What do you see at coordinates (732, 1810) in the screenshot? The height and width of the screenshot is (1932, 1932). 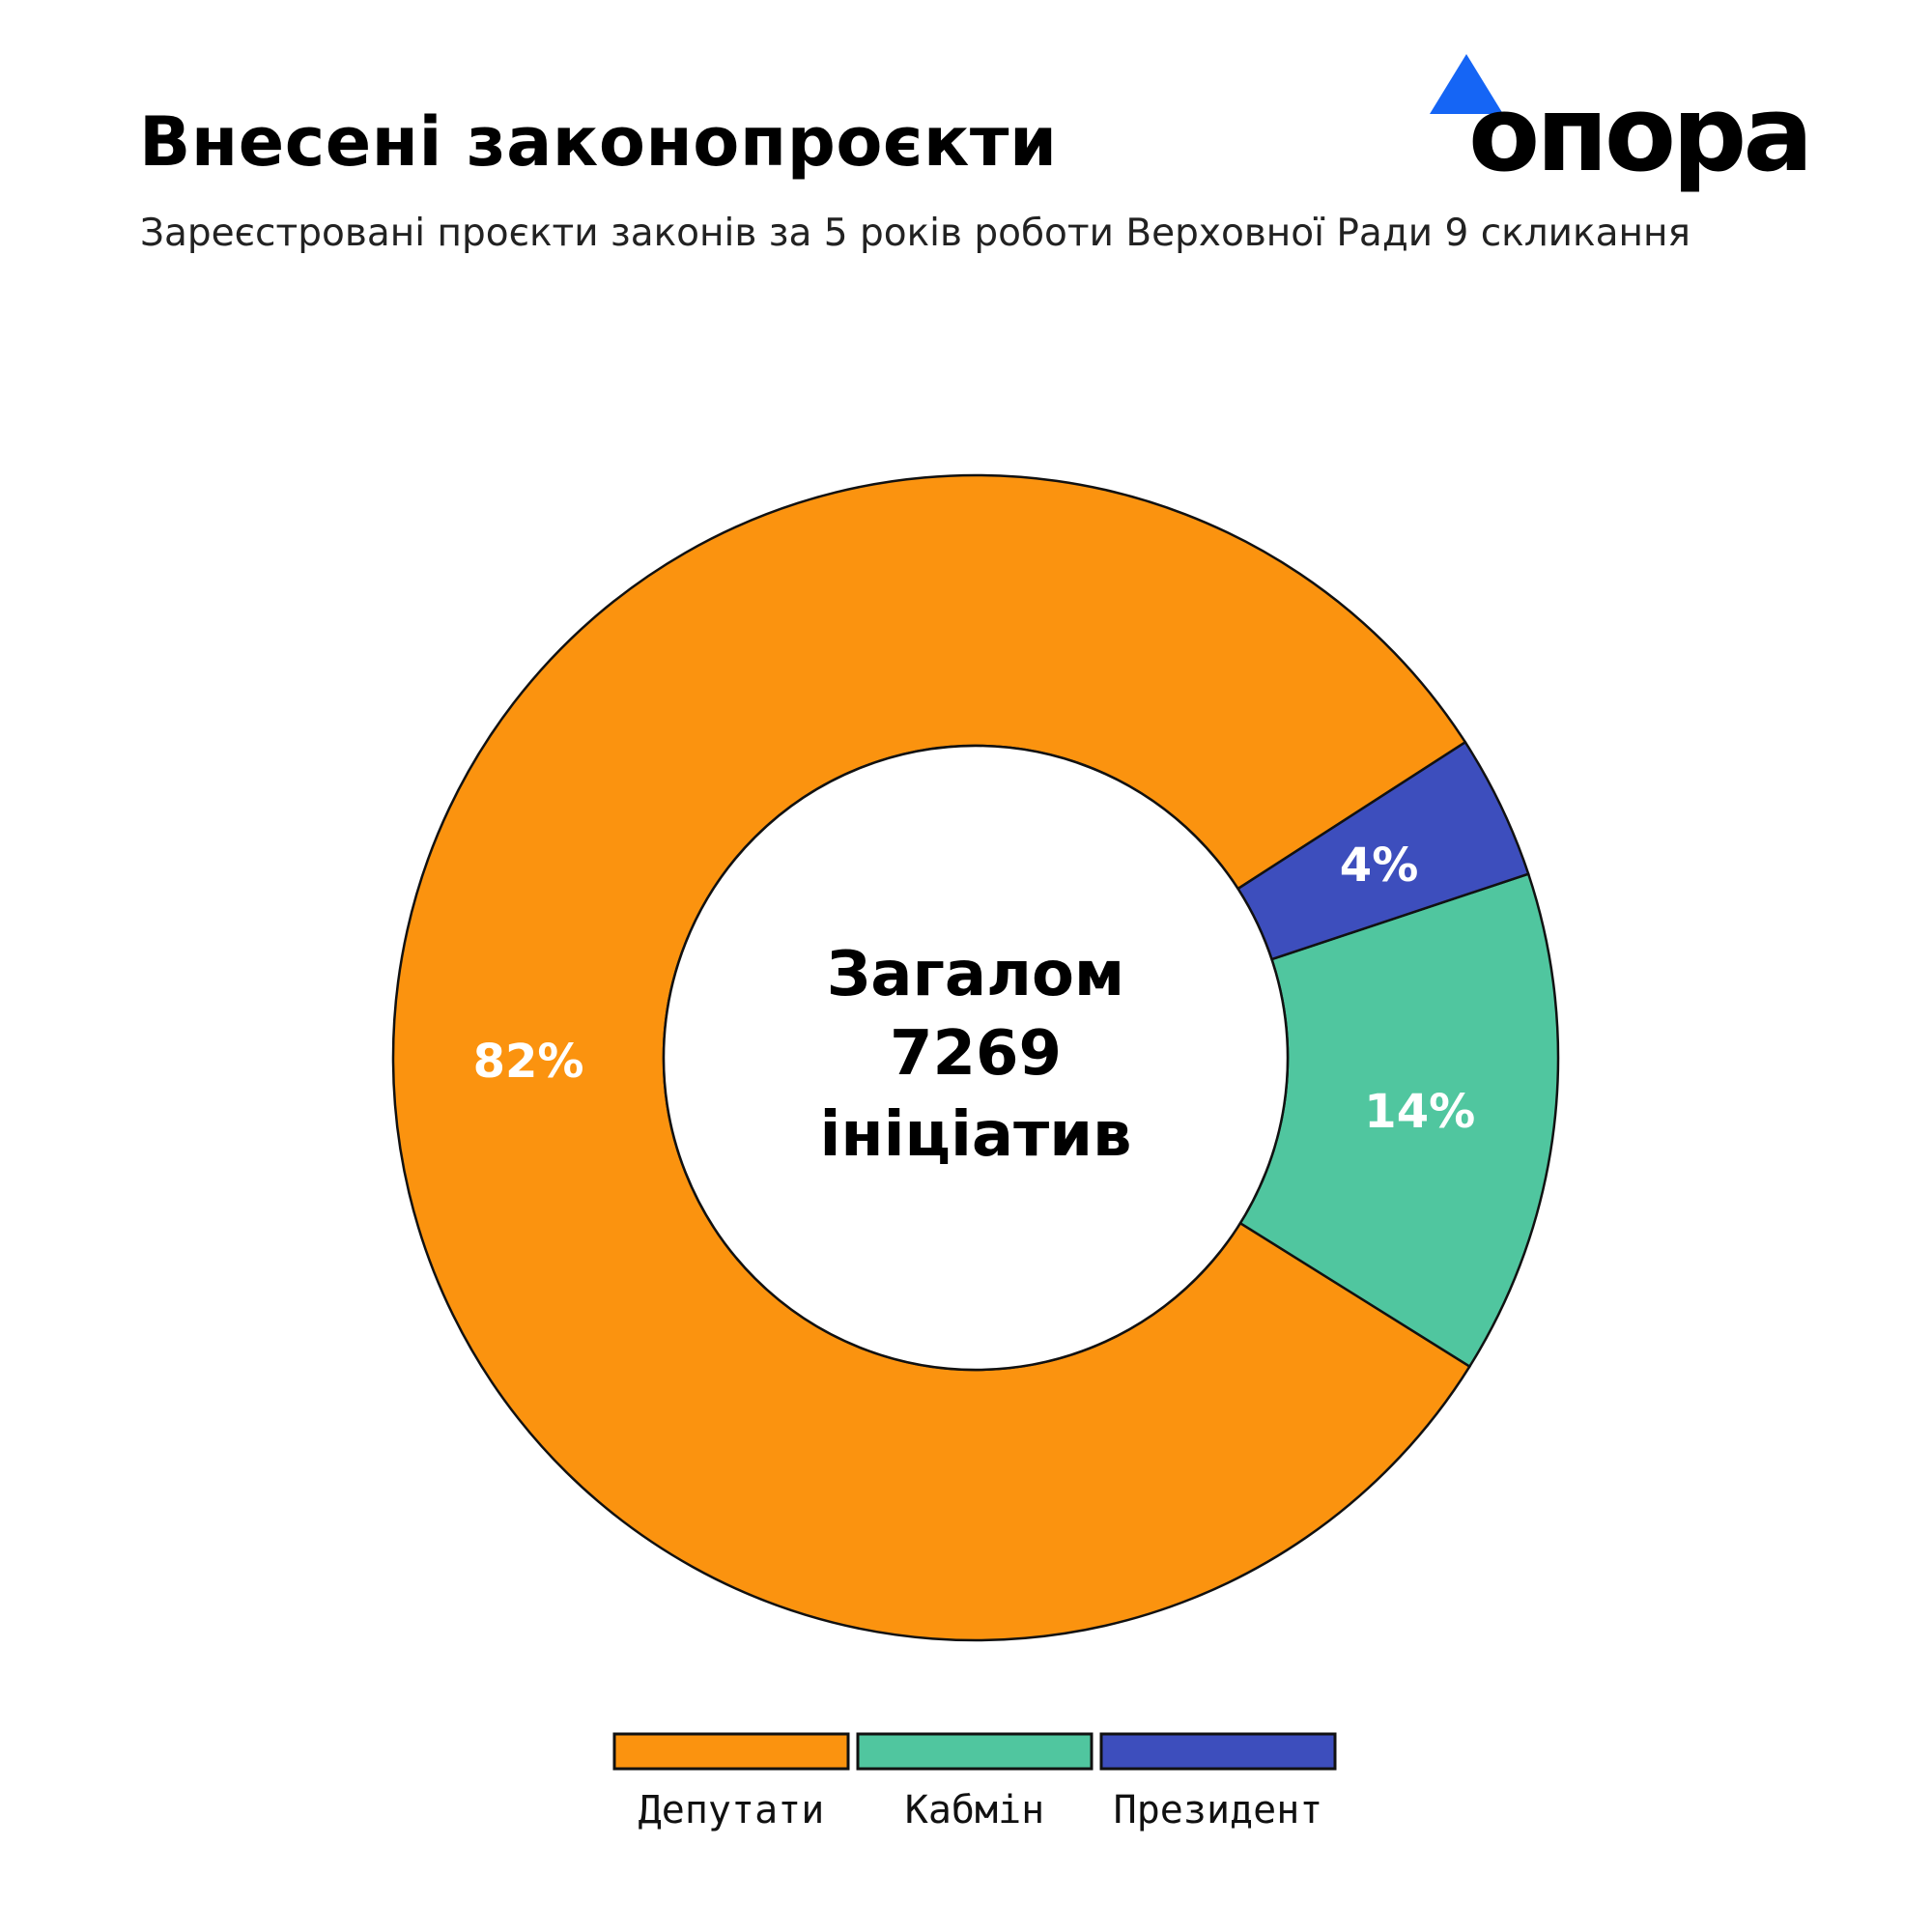 I see `legend-label-1: Депутати` at bounding box center [732, 1810].